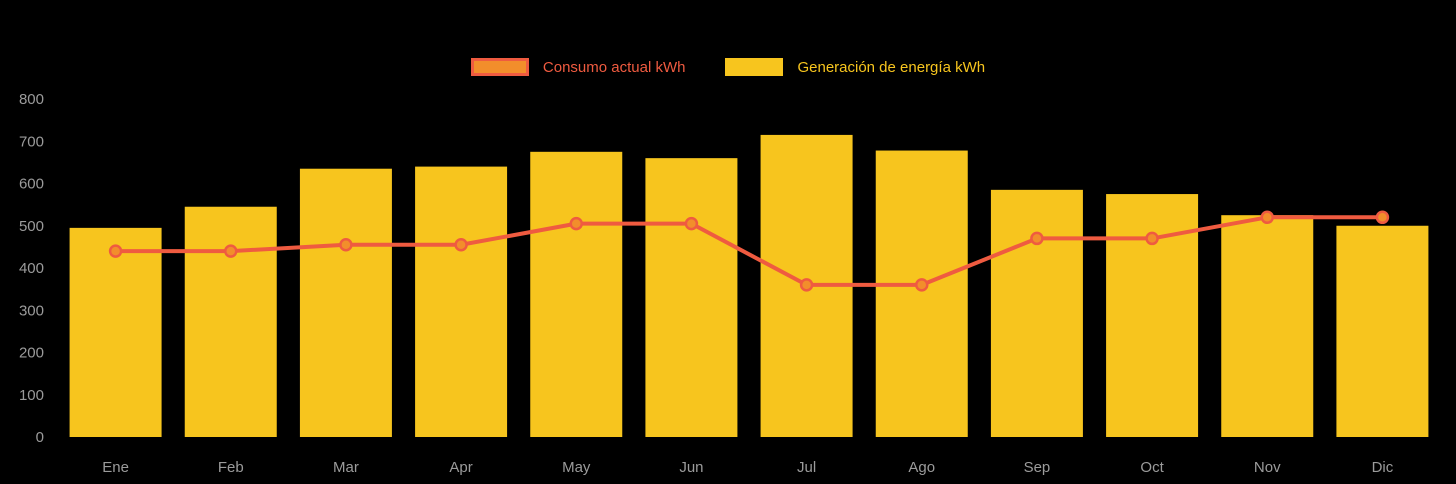 Image resolution: width=1456 pixels, height=484 pixels. I want to click on bar-apr, so click(461, 301).